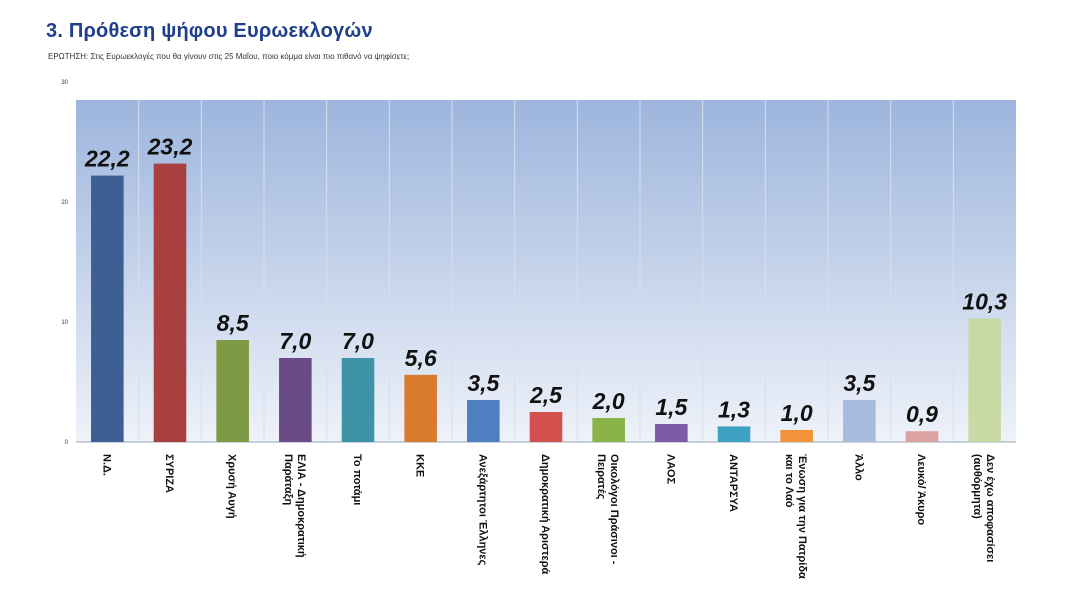 This screenshot has width=1074, height=600. I want to click on category-label-line: και το Λαό, so click(789, 481).